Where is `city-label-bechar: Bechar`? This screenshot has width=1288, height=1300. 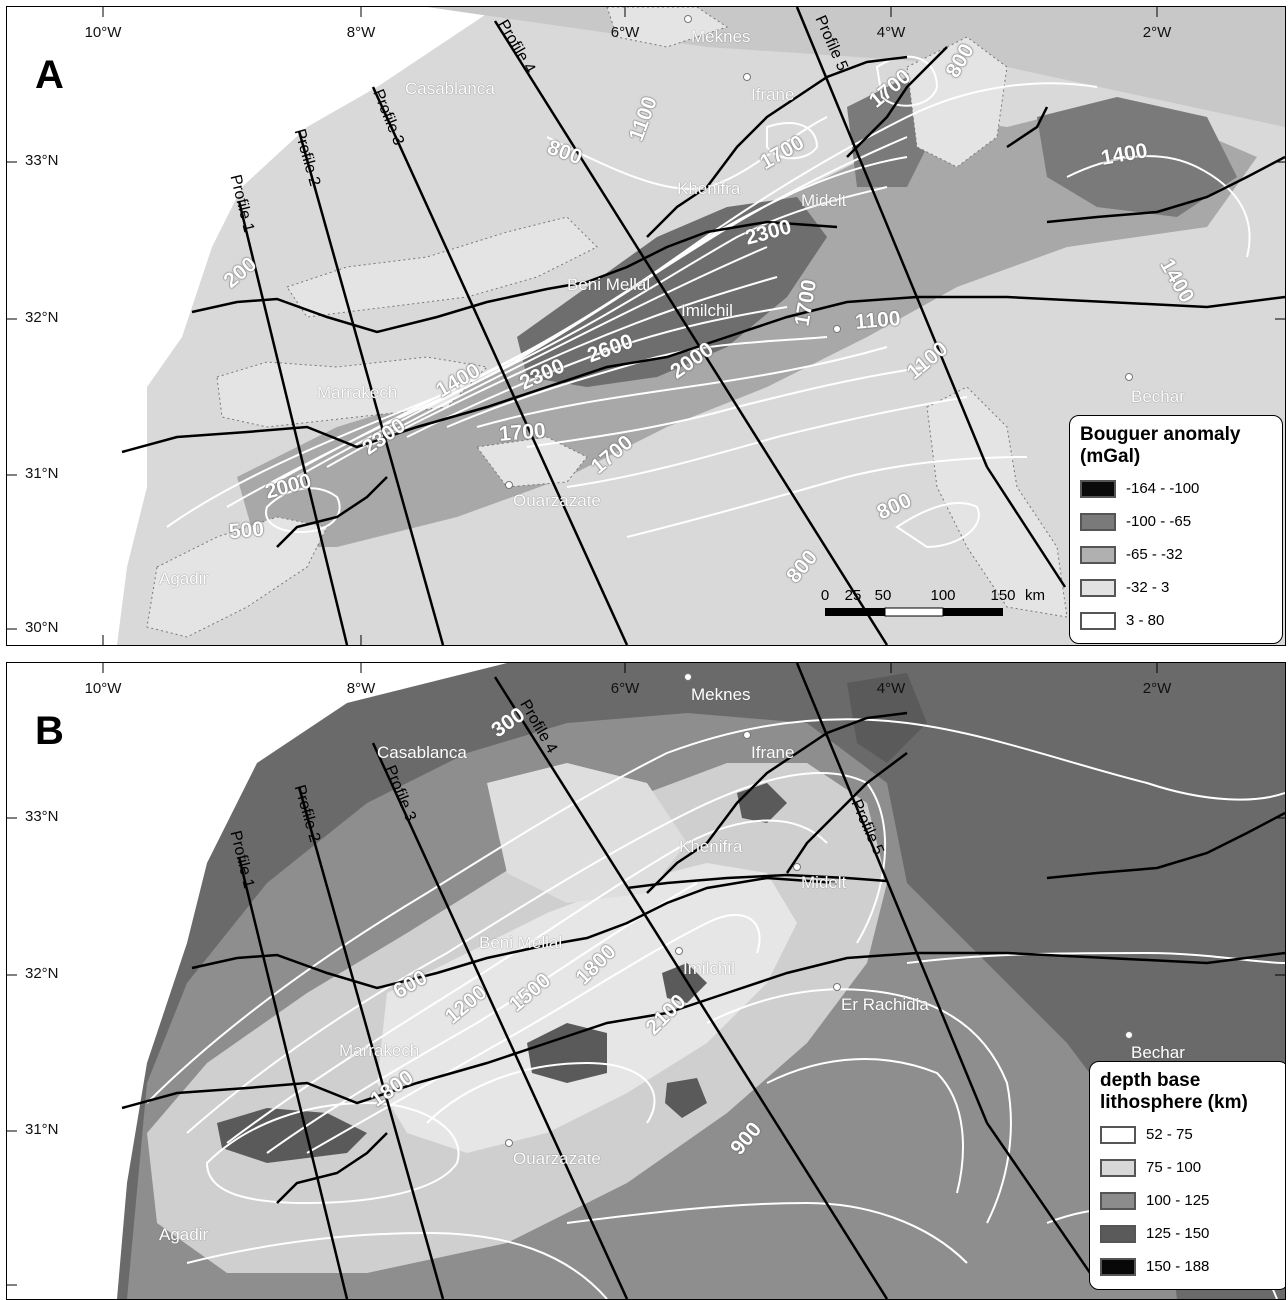 city-label-bechar: Bechar is located at coordinates (1158, 396).